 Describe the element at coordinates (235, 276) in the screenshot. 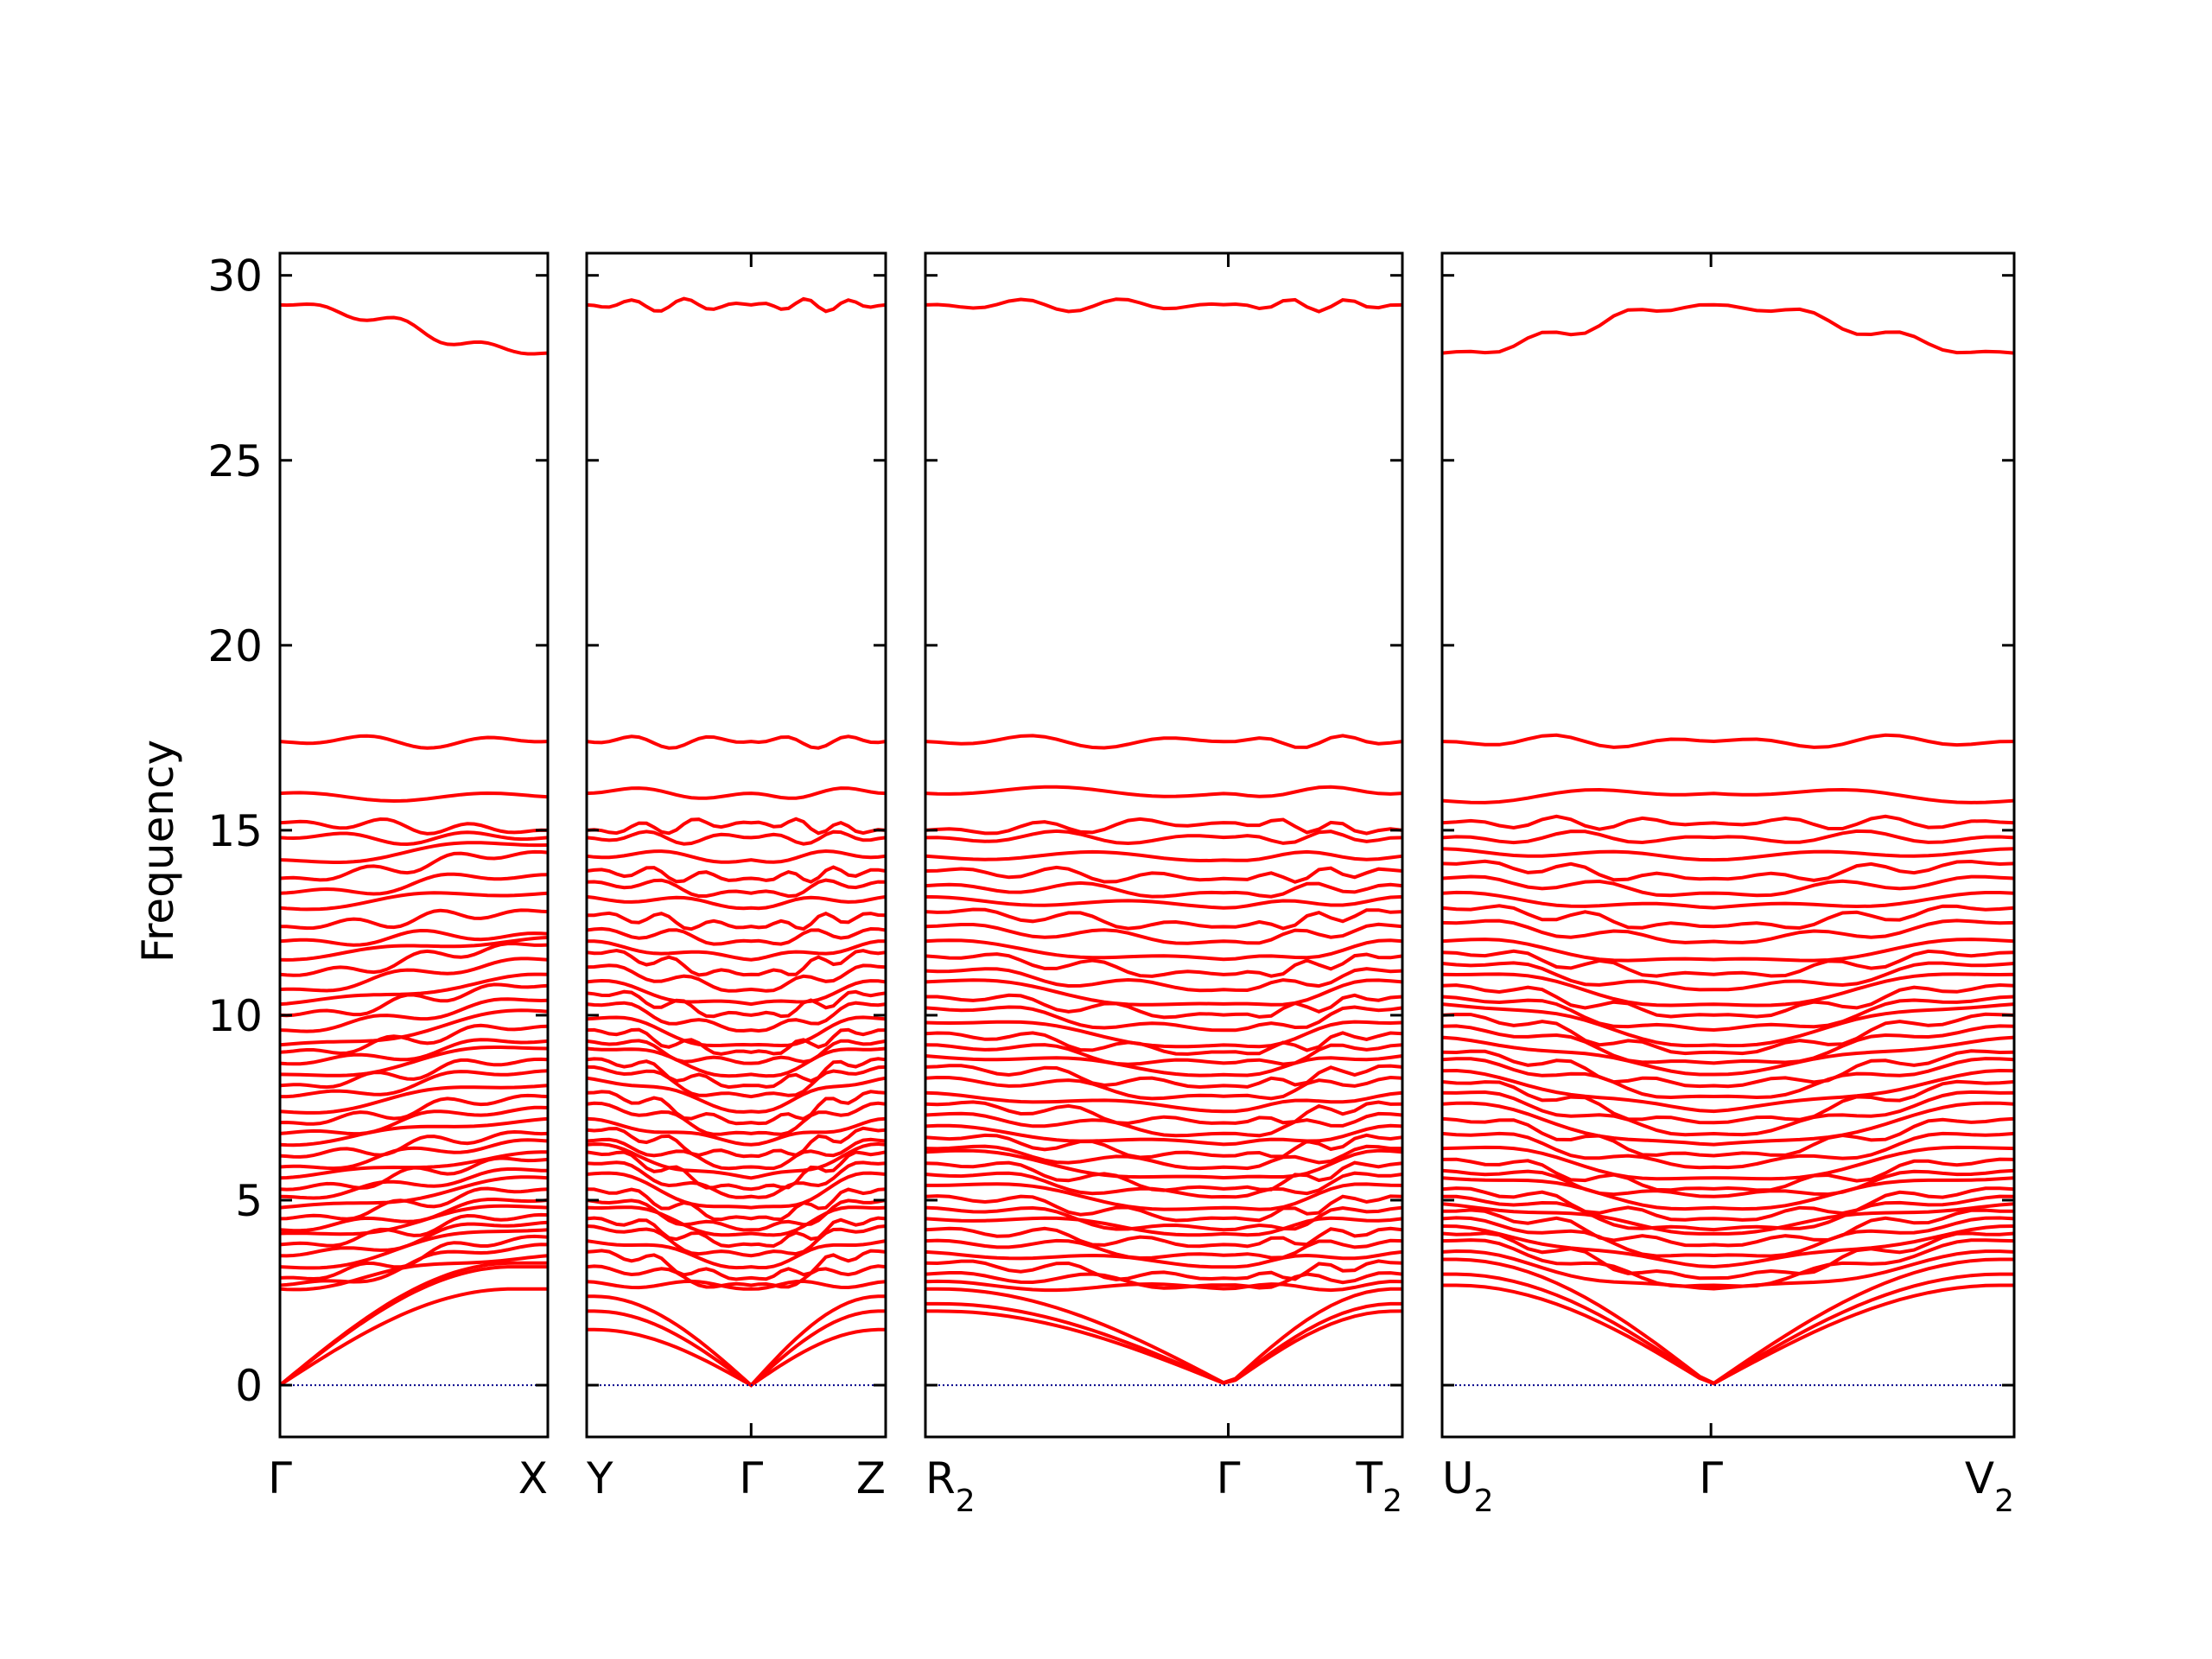

I see `y-tick-label: 30` at that location.